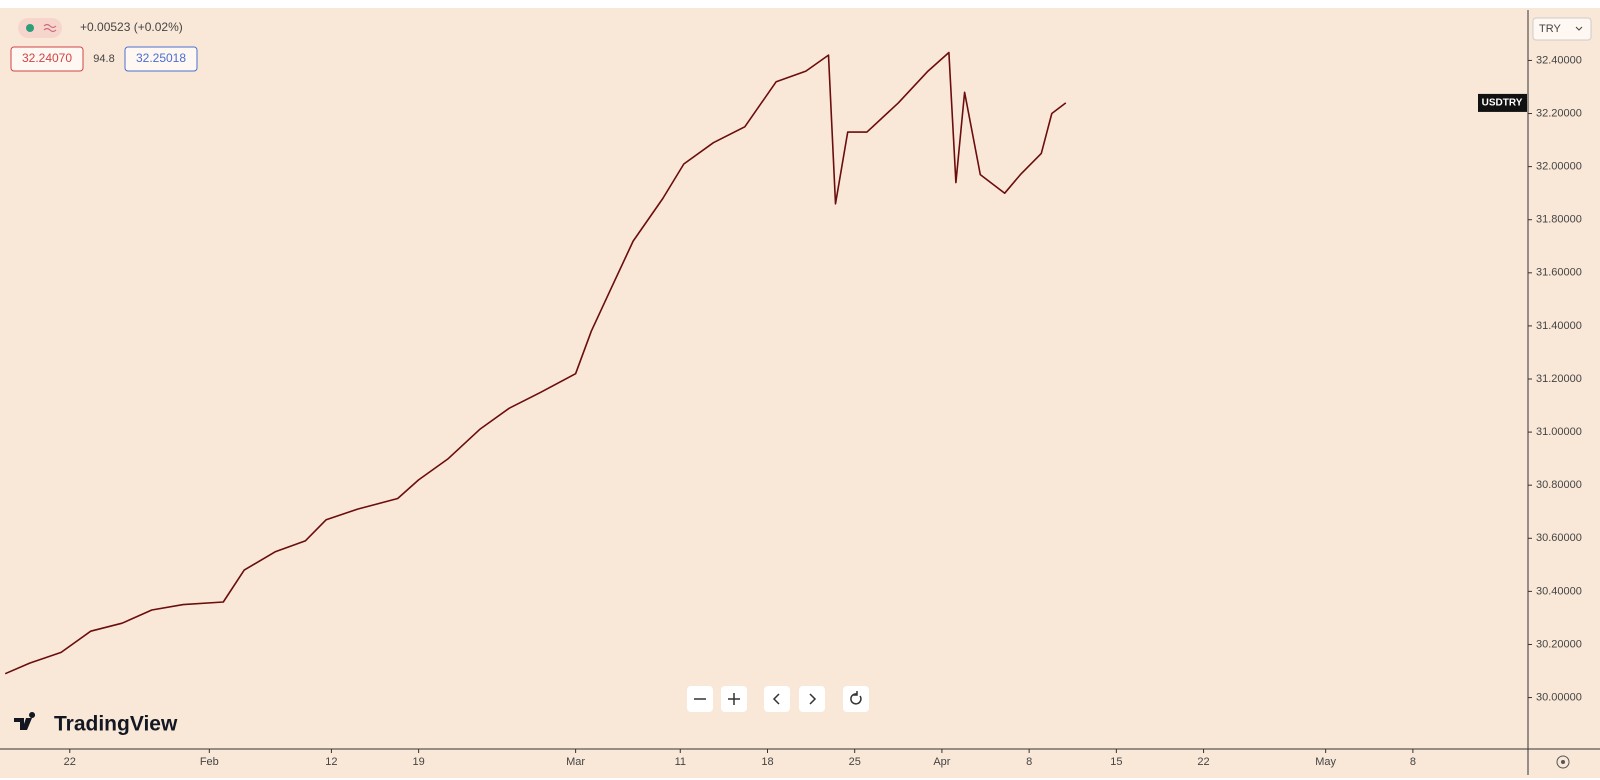 This screenshot has width=1600, height=780. I want to click on x-tick-label: 15, so click(1116, 762).